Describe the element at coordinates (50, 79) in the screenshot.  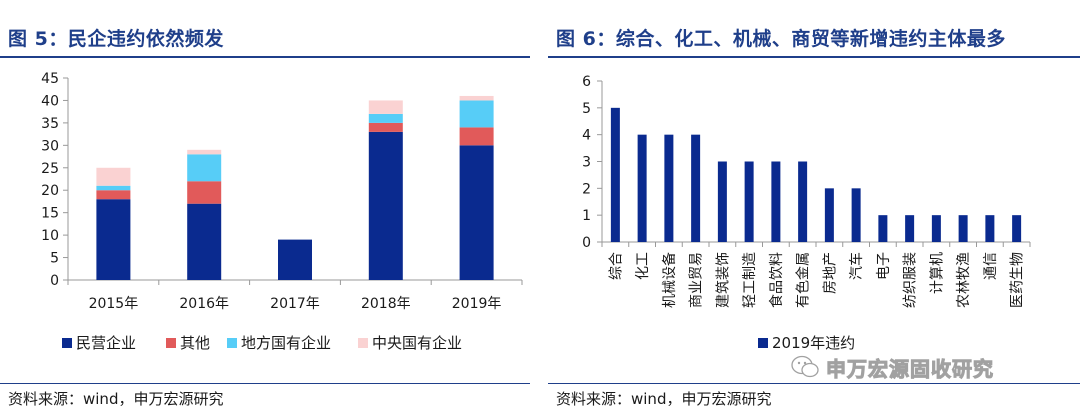
I see `y-tick-label: 45` at that location.